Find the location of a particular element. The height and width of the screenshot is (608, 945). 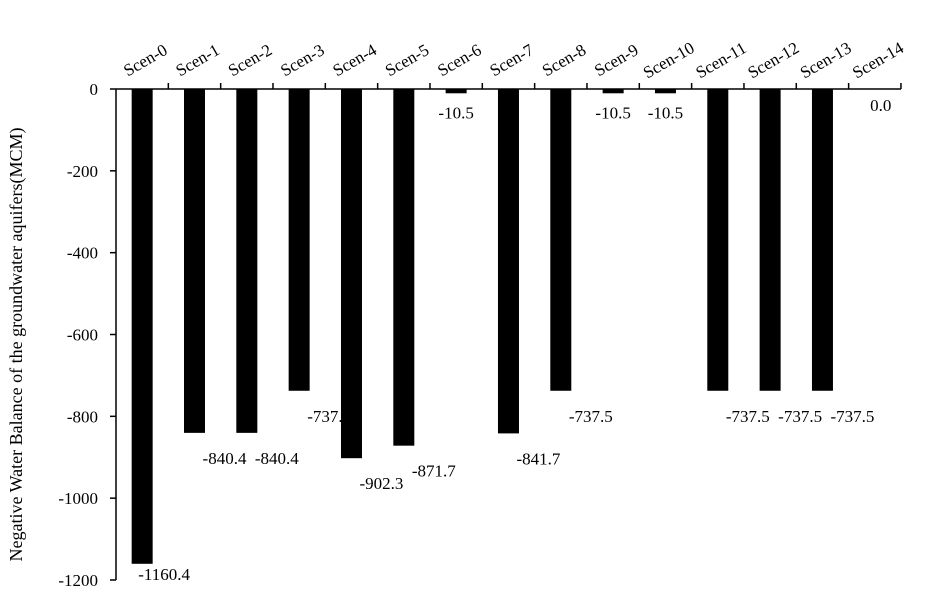

data-label: -1160.4 is located at coordinates (164, 574).